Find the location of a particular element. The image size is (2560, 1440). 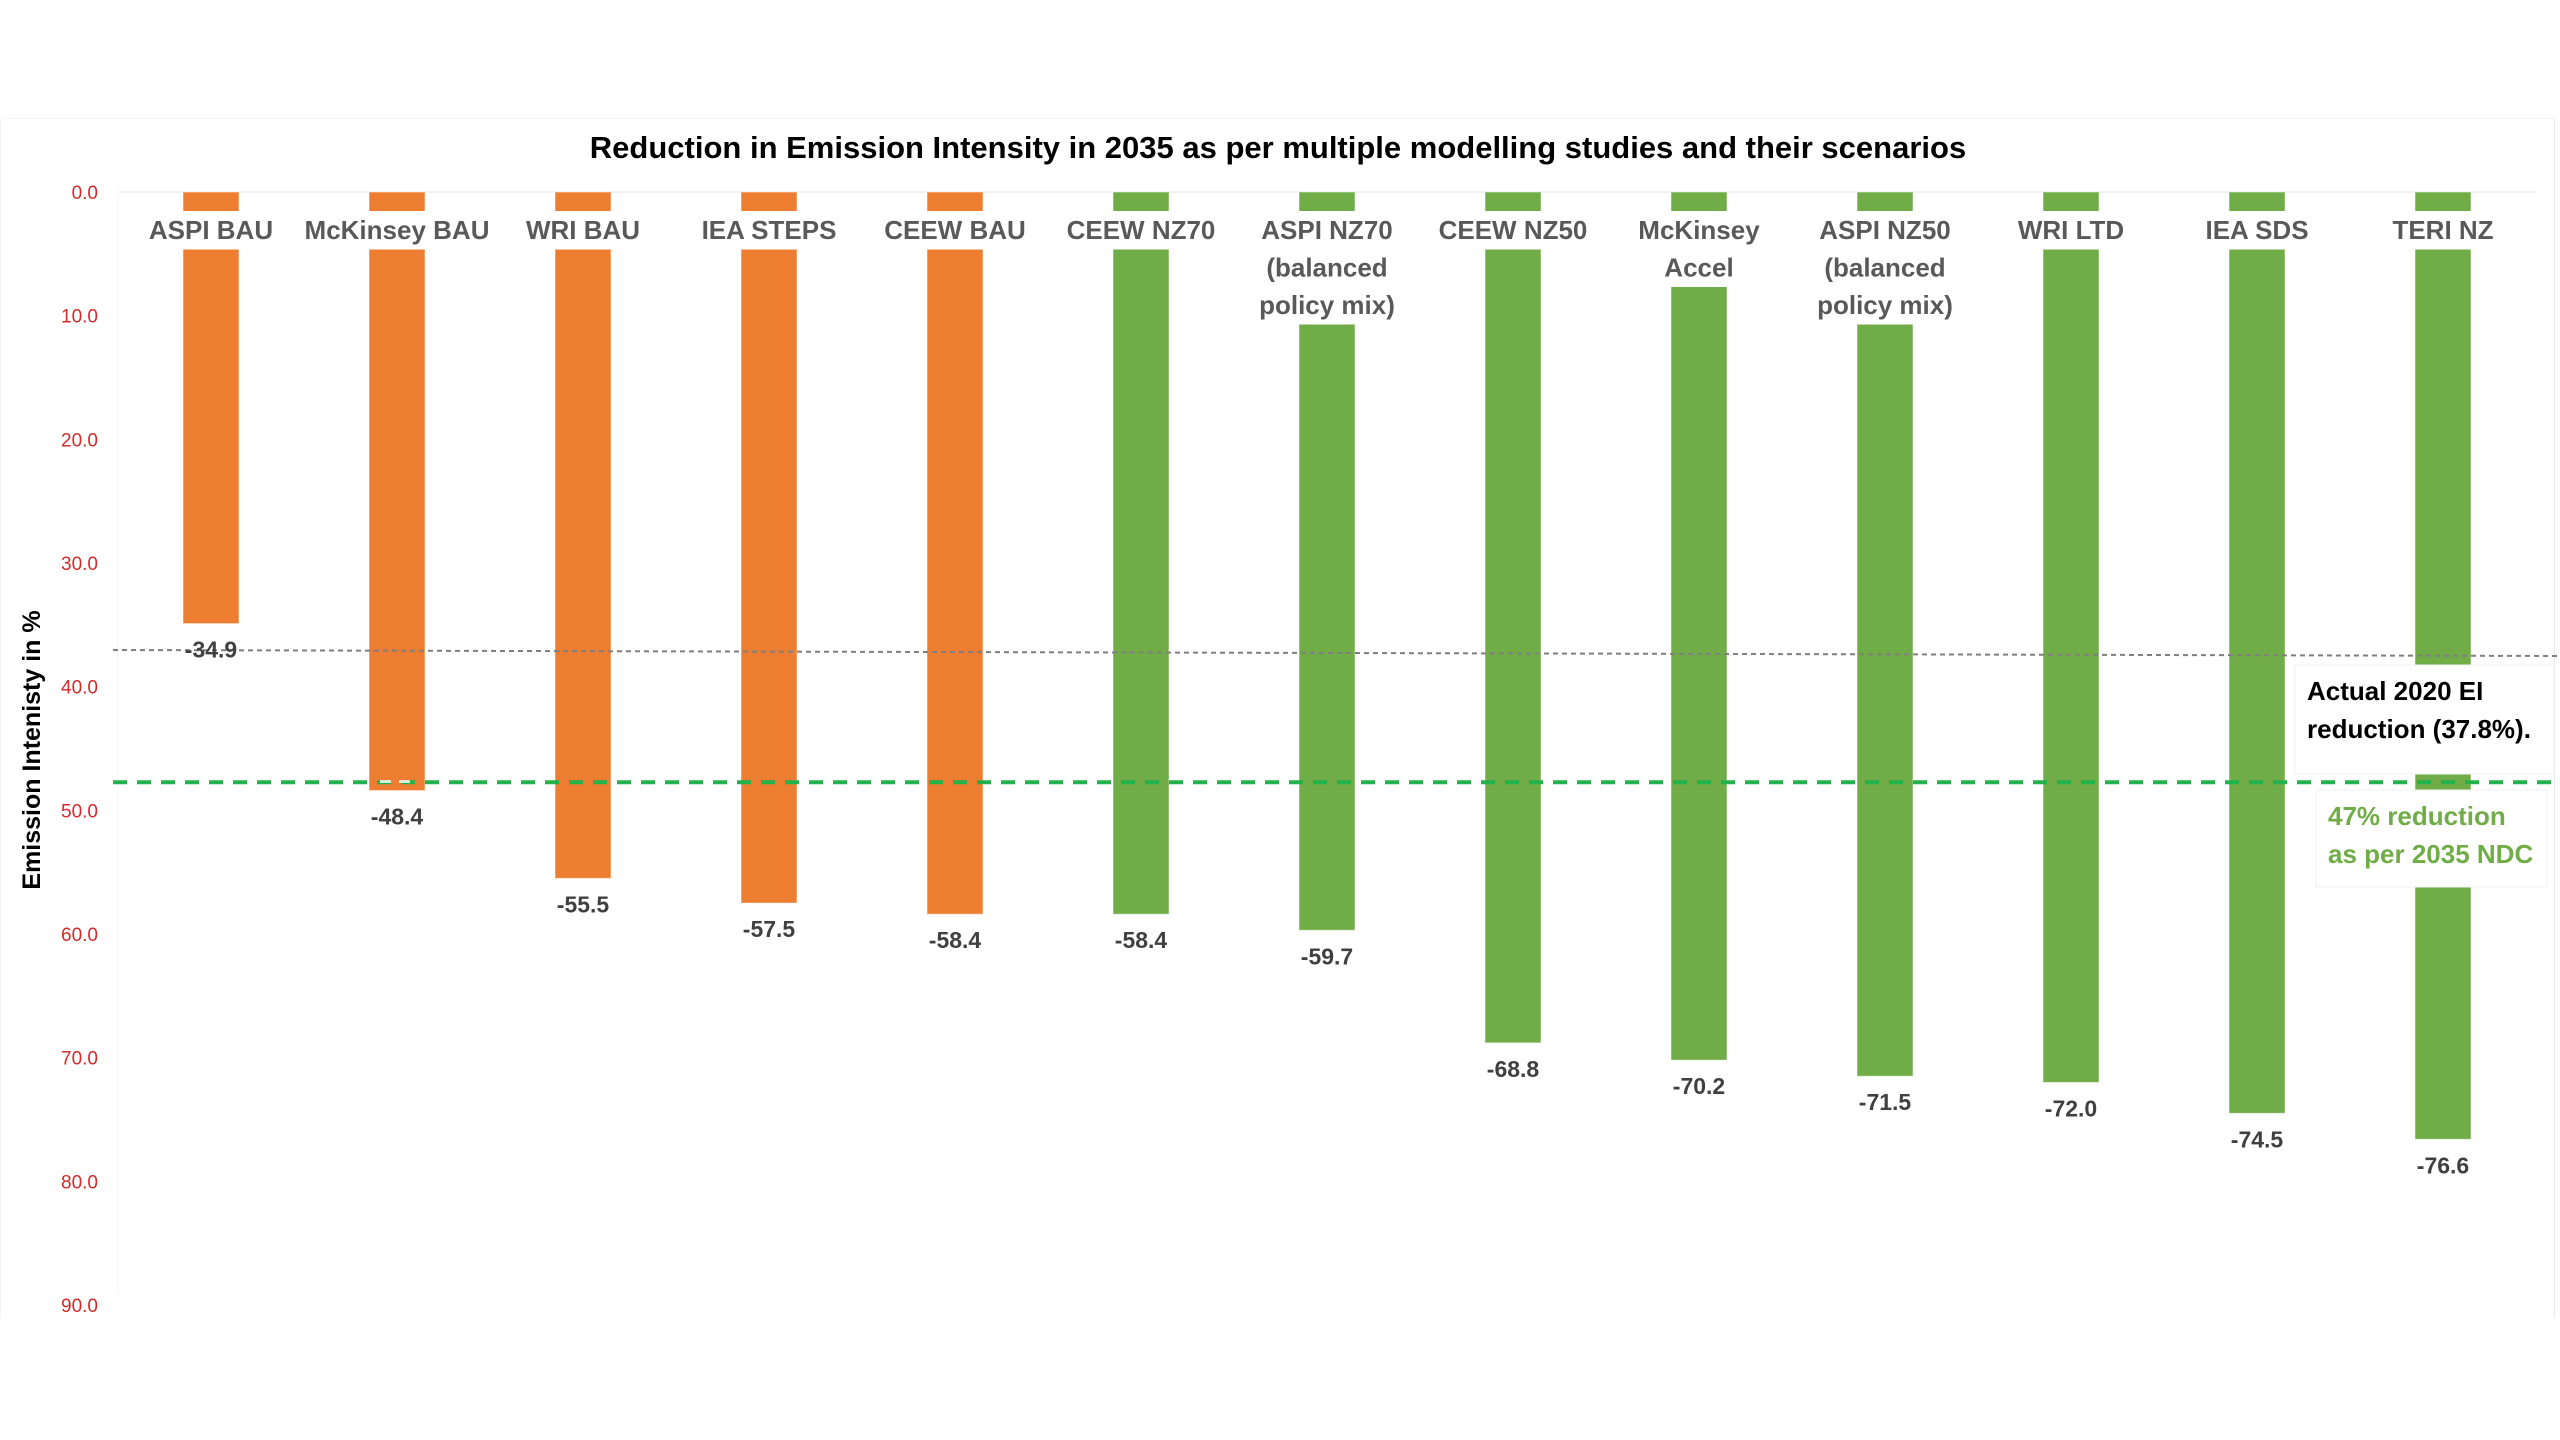

reference-line-actual-2020 is located at coordinates (1336, 653).